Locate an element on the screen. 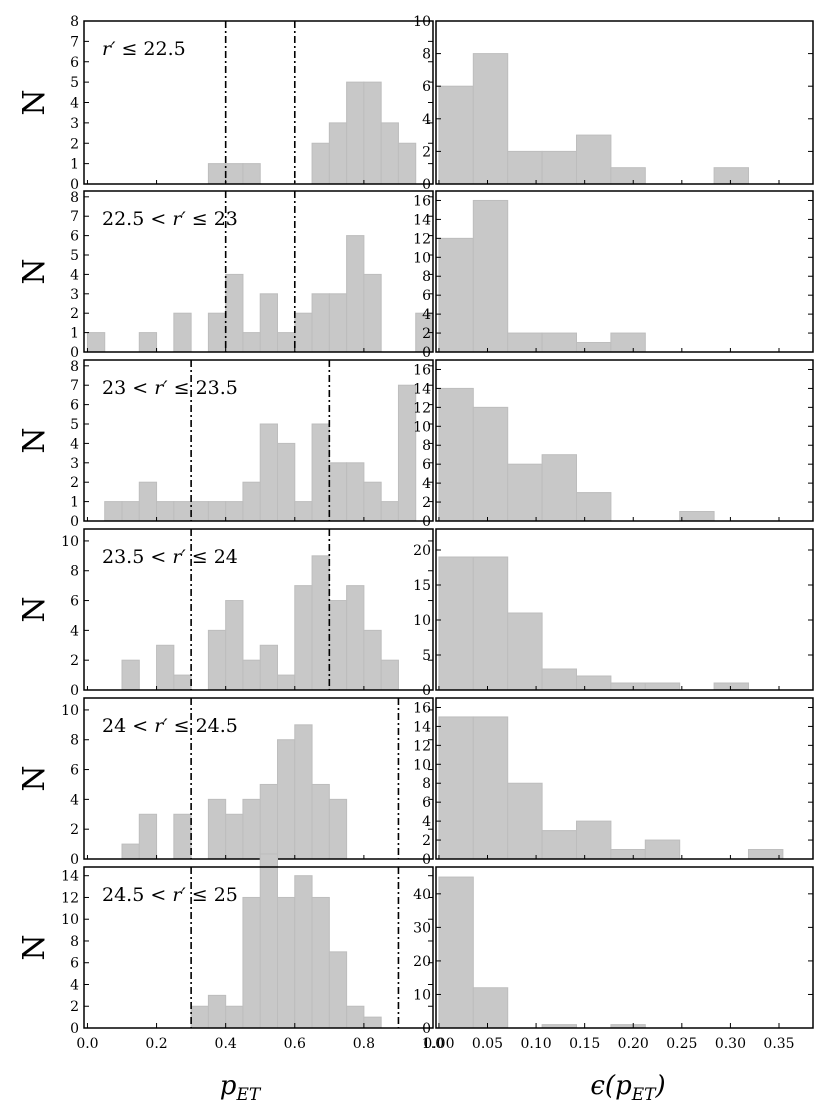  panel-right-4: 0 2 4 6 8 10 12 14 16 is located at coordinates (613, 782).